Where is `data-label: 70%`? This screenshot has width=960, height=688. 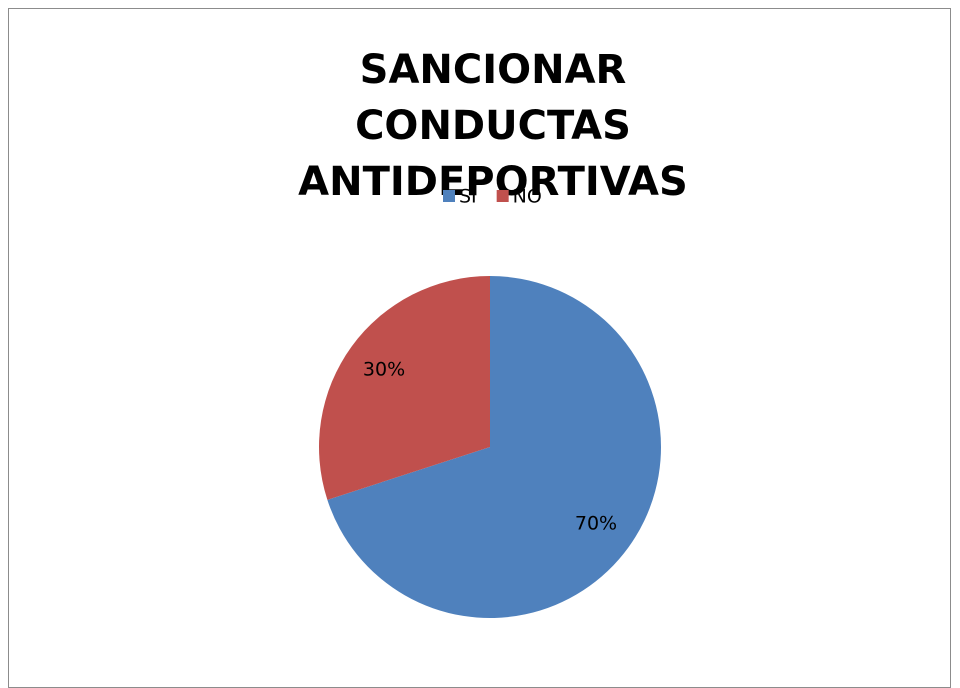
data-label: 70% is located at coordinates (596, 523).